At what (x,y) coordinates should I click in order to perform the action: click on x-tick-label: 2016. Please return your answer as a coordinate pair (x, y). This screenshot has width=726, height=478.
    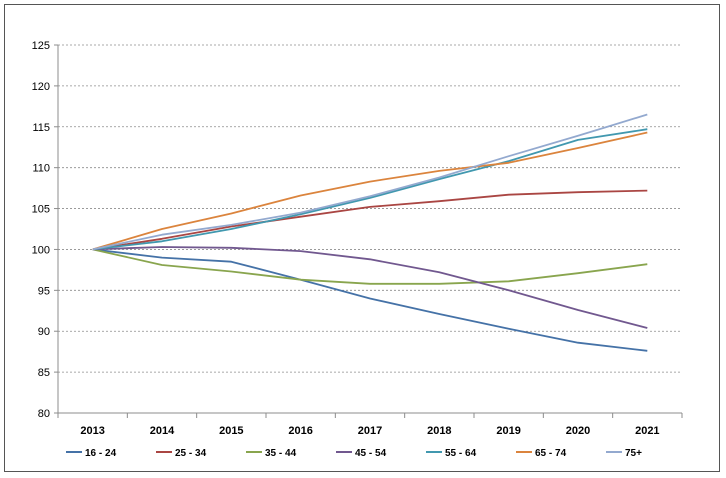
    Looking at the image, I should click on (300, 431).